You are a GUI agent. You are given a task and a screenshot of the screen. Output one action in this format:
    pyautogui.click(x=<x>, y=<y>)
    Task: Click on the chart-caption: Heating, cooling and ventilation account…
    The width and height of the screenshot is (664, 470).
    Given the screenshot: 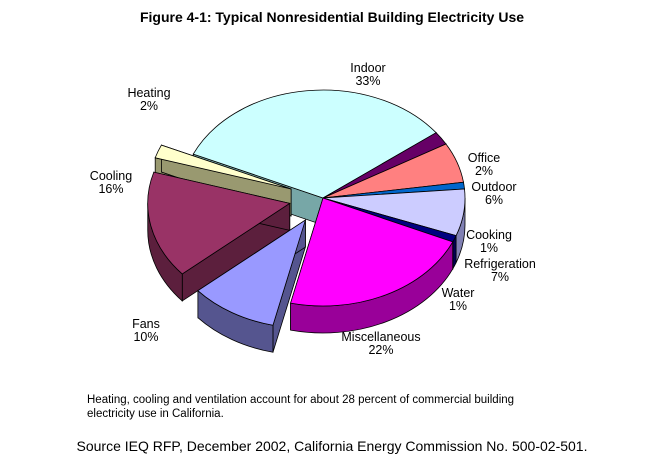 What is the action you would take?
    pyautogui.click(x=301, y=407)
    